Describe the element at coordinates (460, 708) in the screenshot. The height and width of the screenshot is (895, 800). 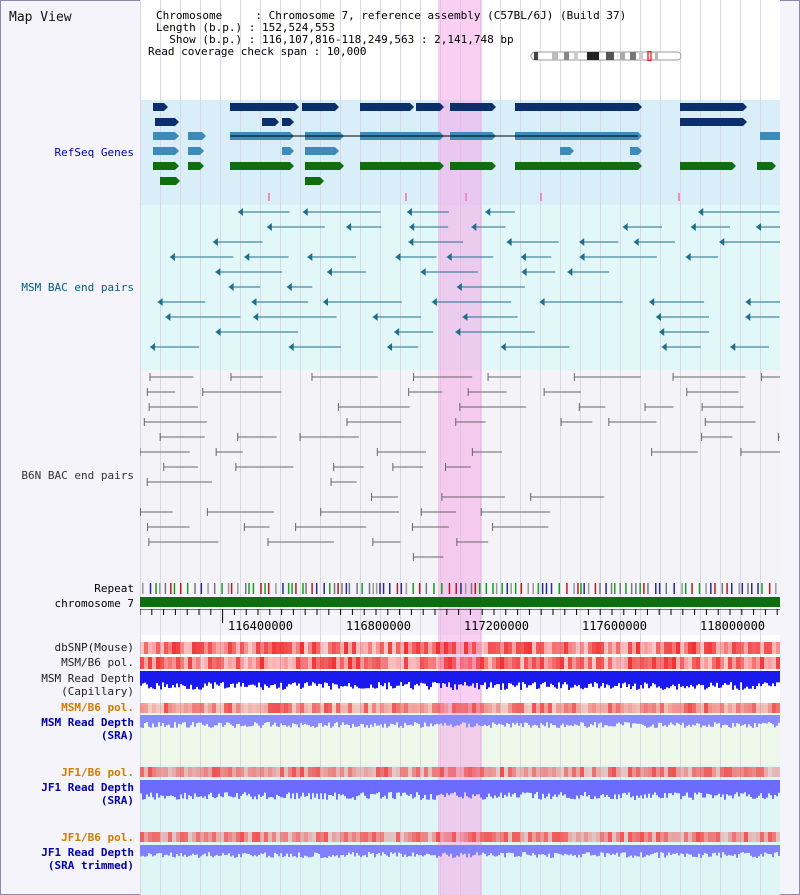
I see `msm-b6-pol-sra-track` at that location.